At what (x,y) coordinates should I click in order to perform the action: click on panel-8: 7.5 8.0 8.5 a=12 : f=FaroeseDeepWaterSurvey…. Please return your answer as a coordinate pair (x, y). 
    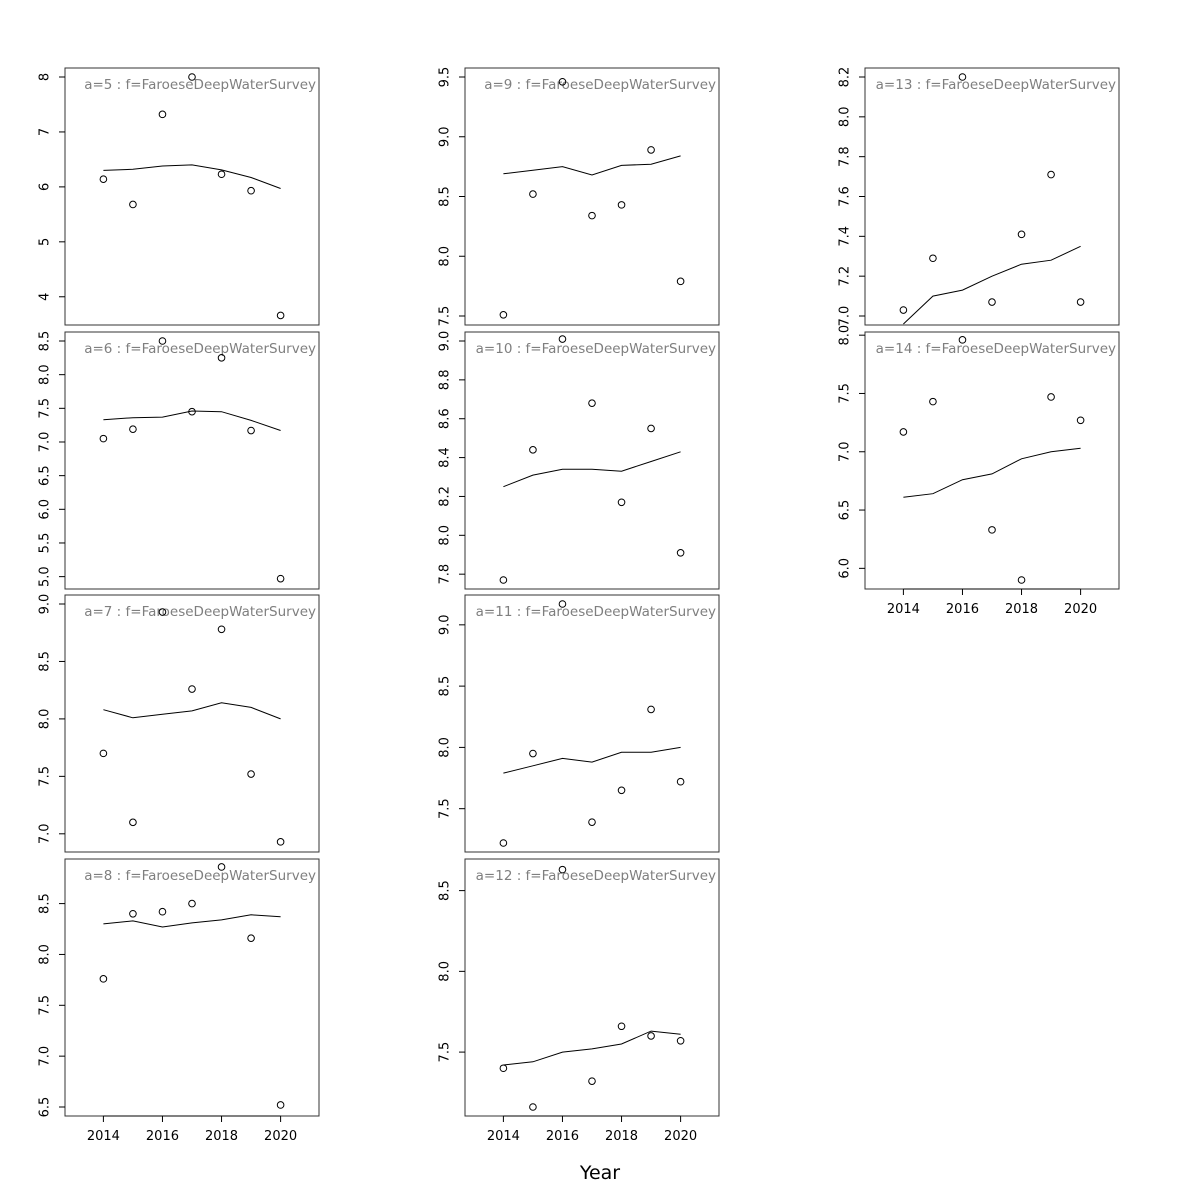
    Looking at the image, I should click on (579, 1001).